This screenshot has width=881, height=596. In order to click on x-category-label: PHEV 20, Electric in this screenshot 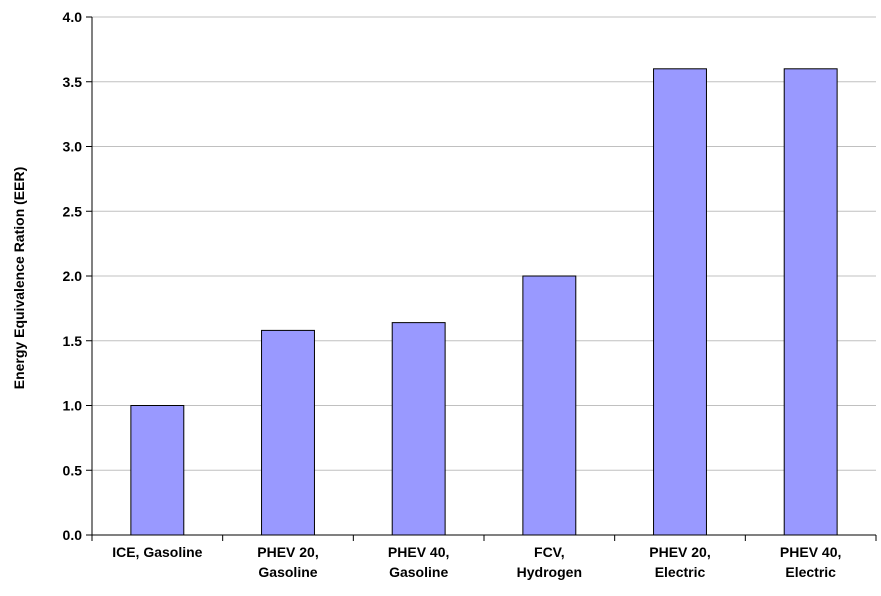, I will do `click(679, 562)`.